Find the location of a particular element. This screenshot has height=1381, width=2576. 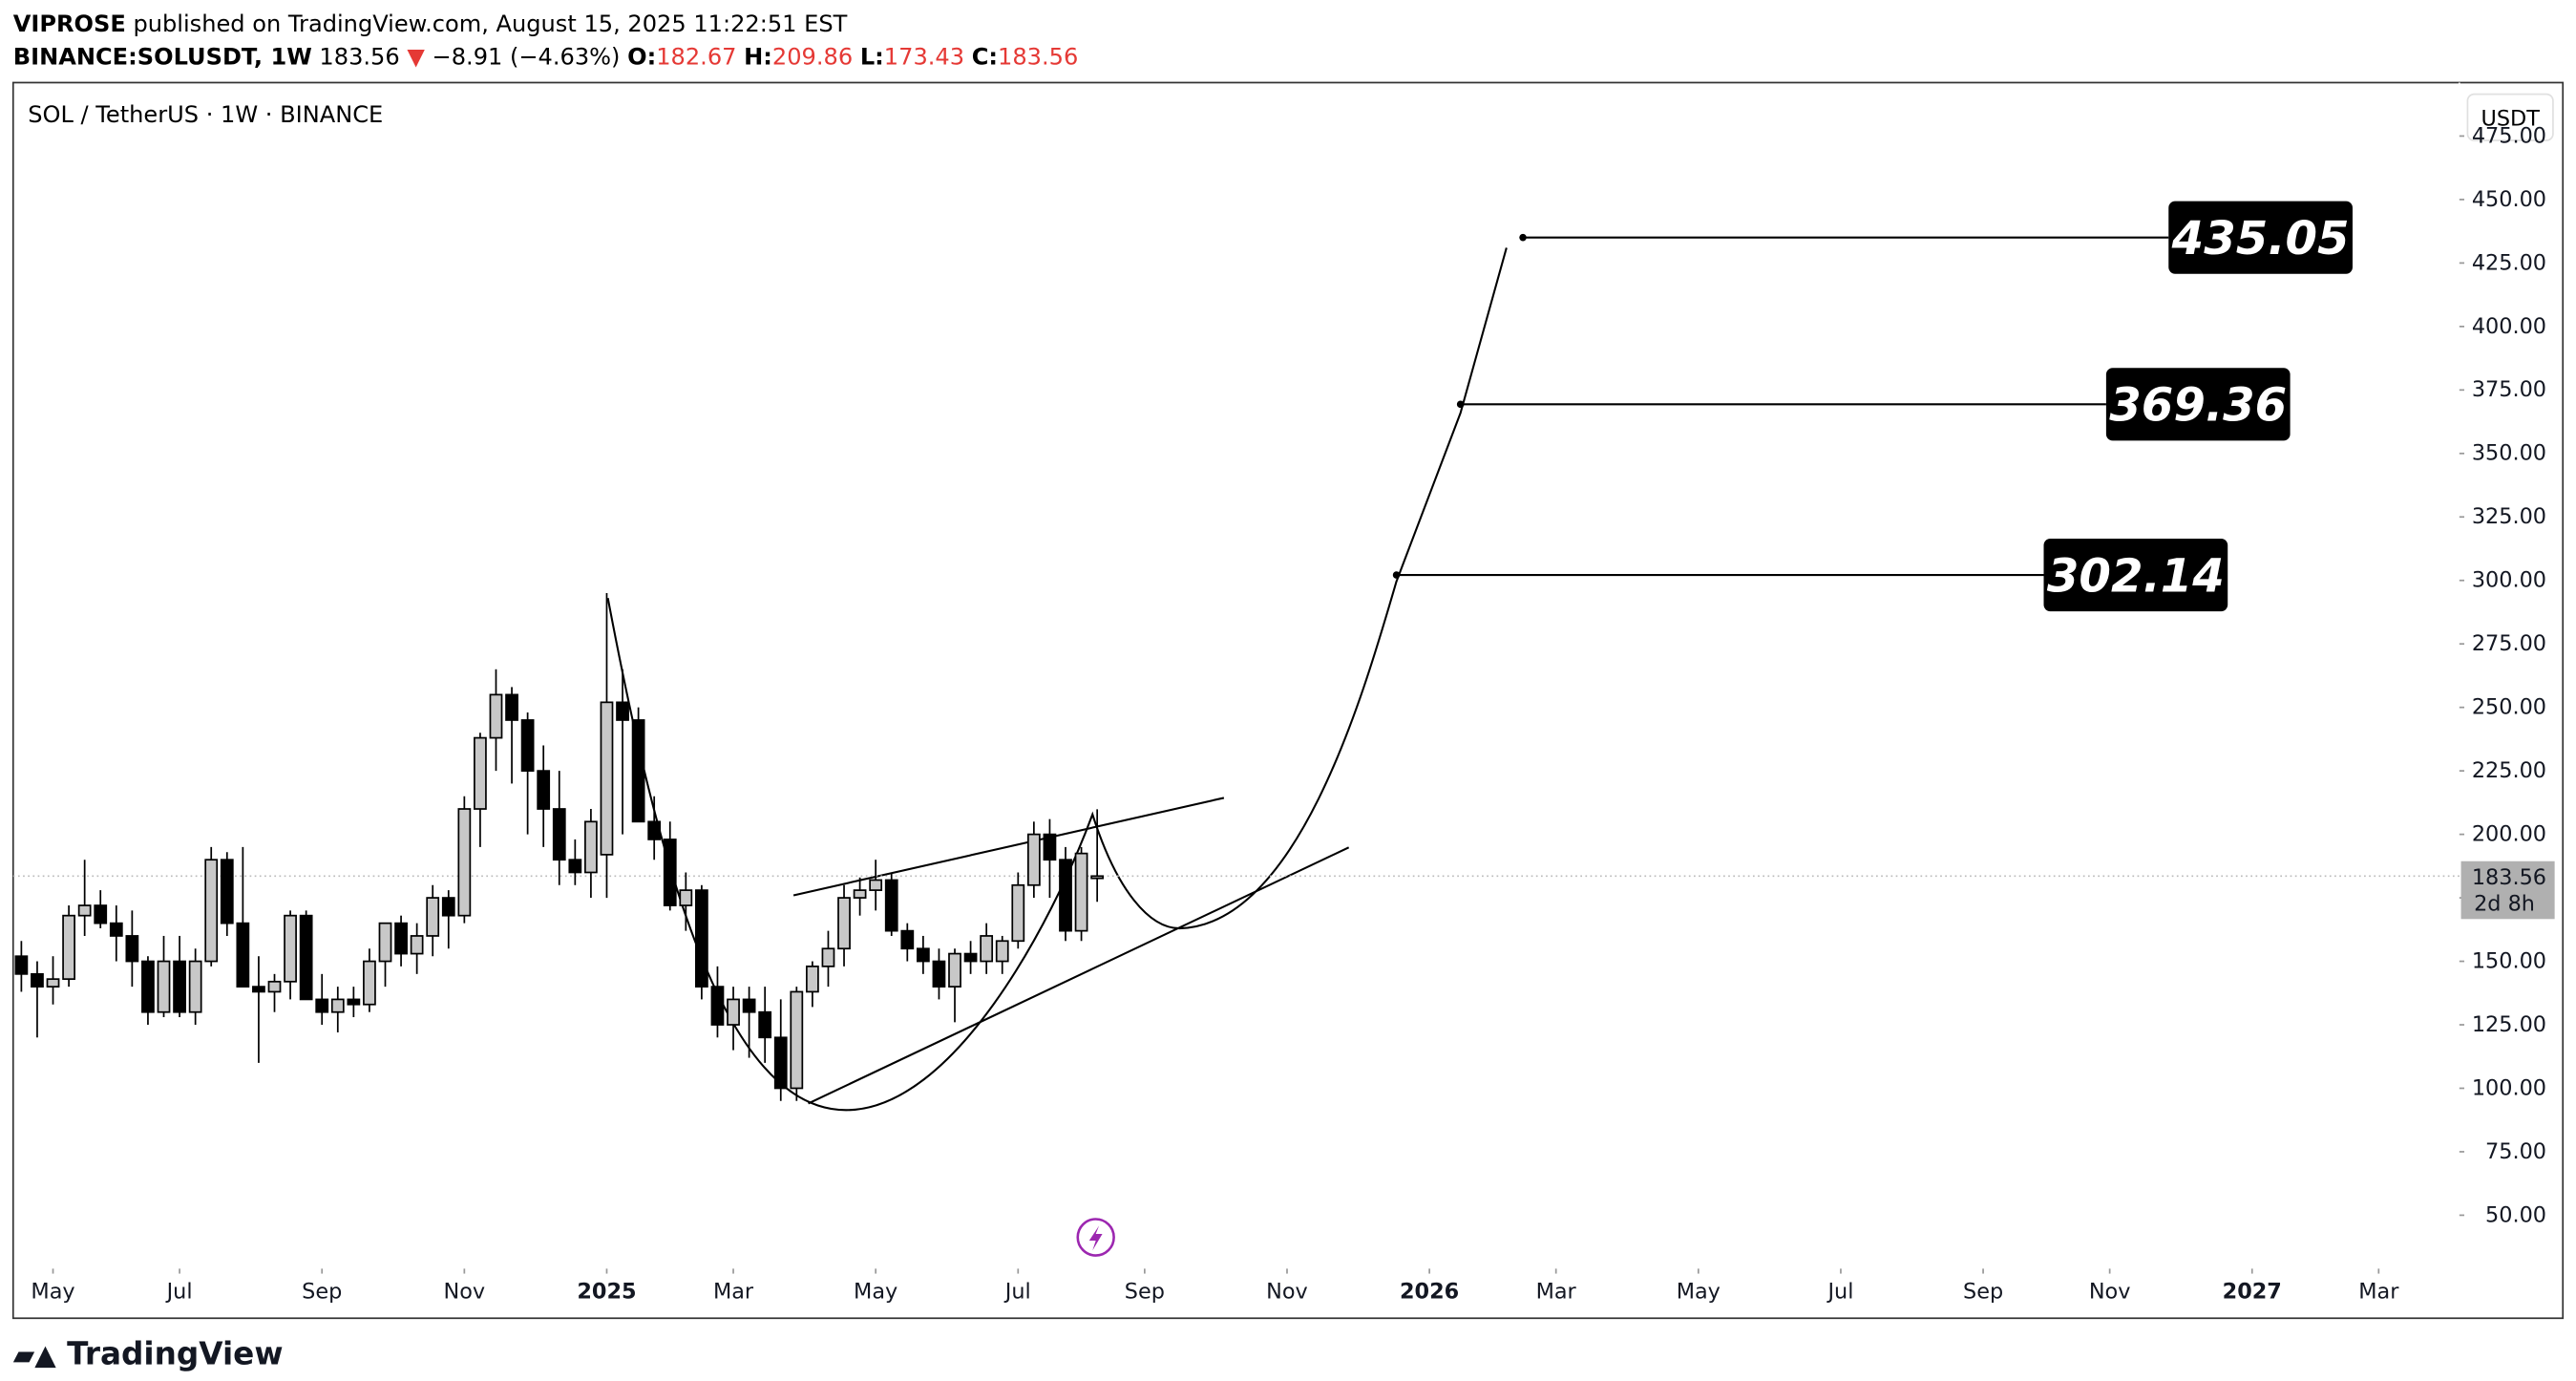

l: 173.43 is located at coordinates (924, 57).